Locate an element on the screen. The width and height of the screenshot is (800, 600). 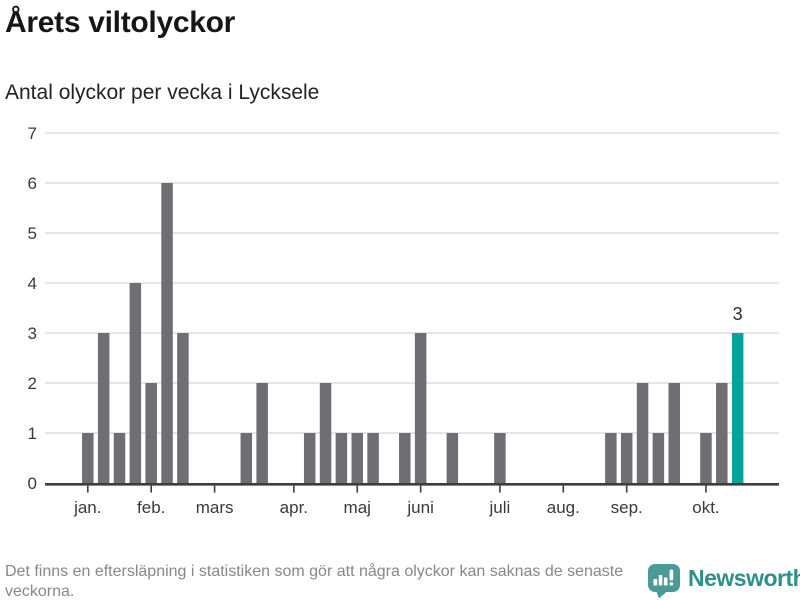
bar-highlighted is located at coordinates (737, 408).